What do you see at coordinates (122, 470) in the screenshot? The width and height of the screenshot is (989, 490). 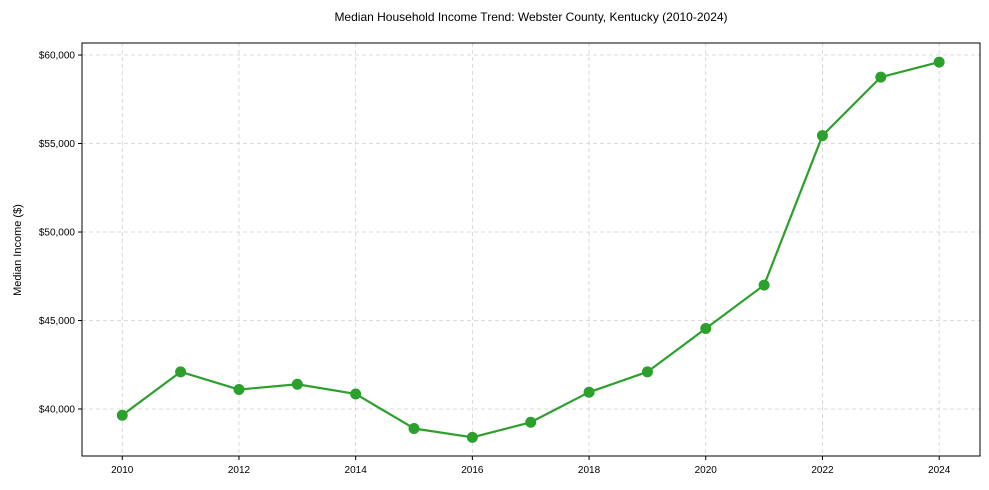 I see `x-tick-label: 2010` at bounding box center [122, 470].